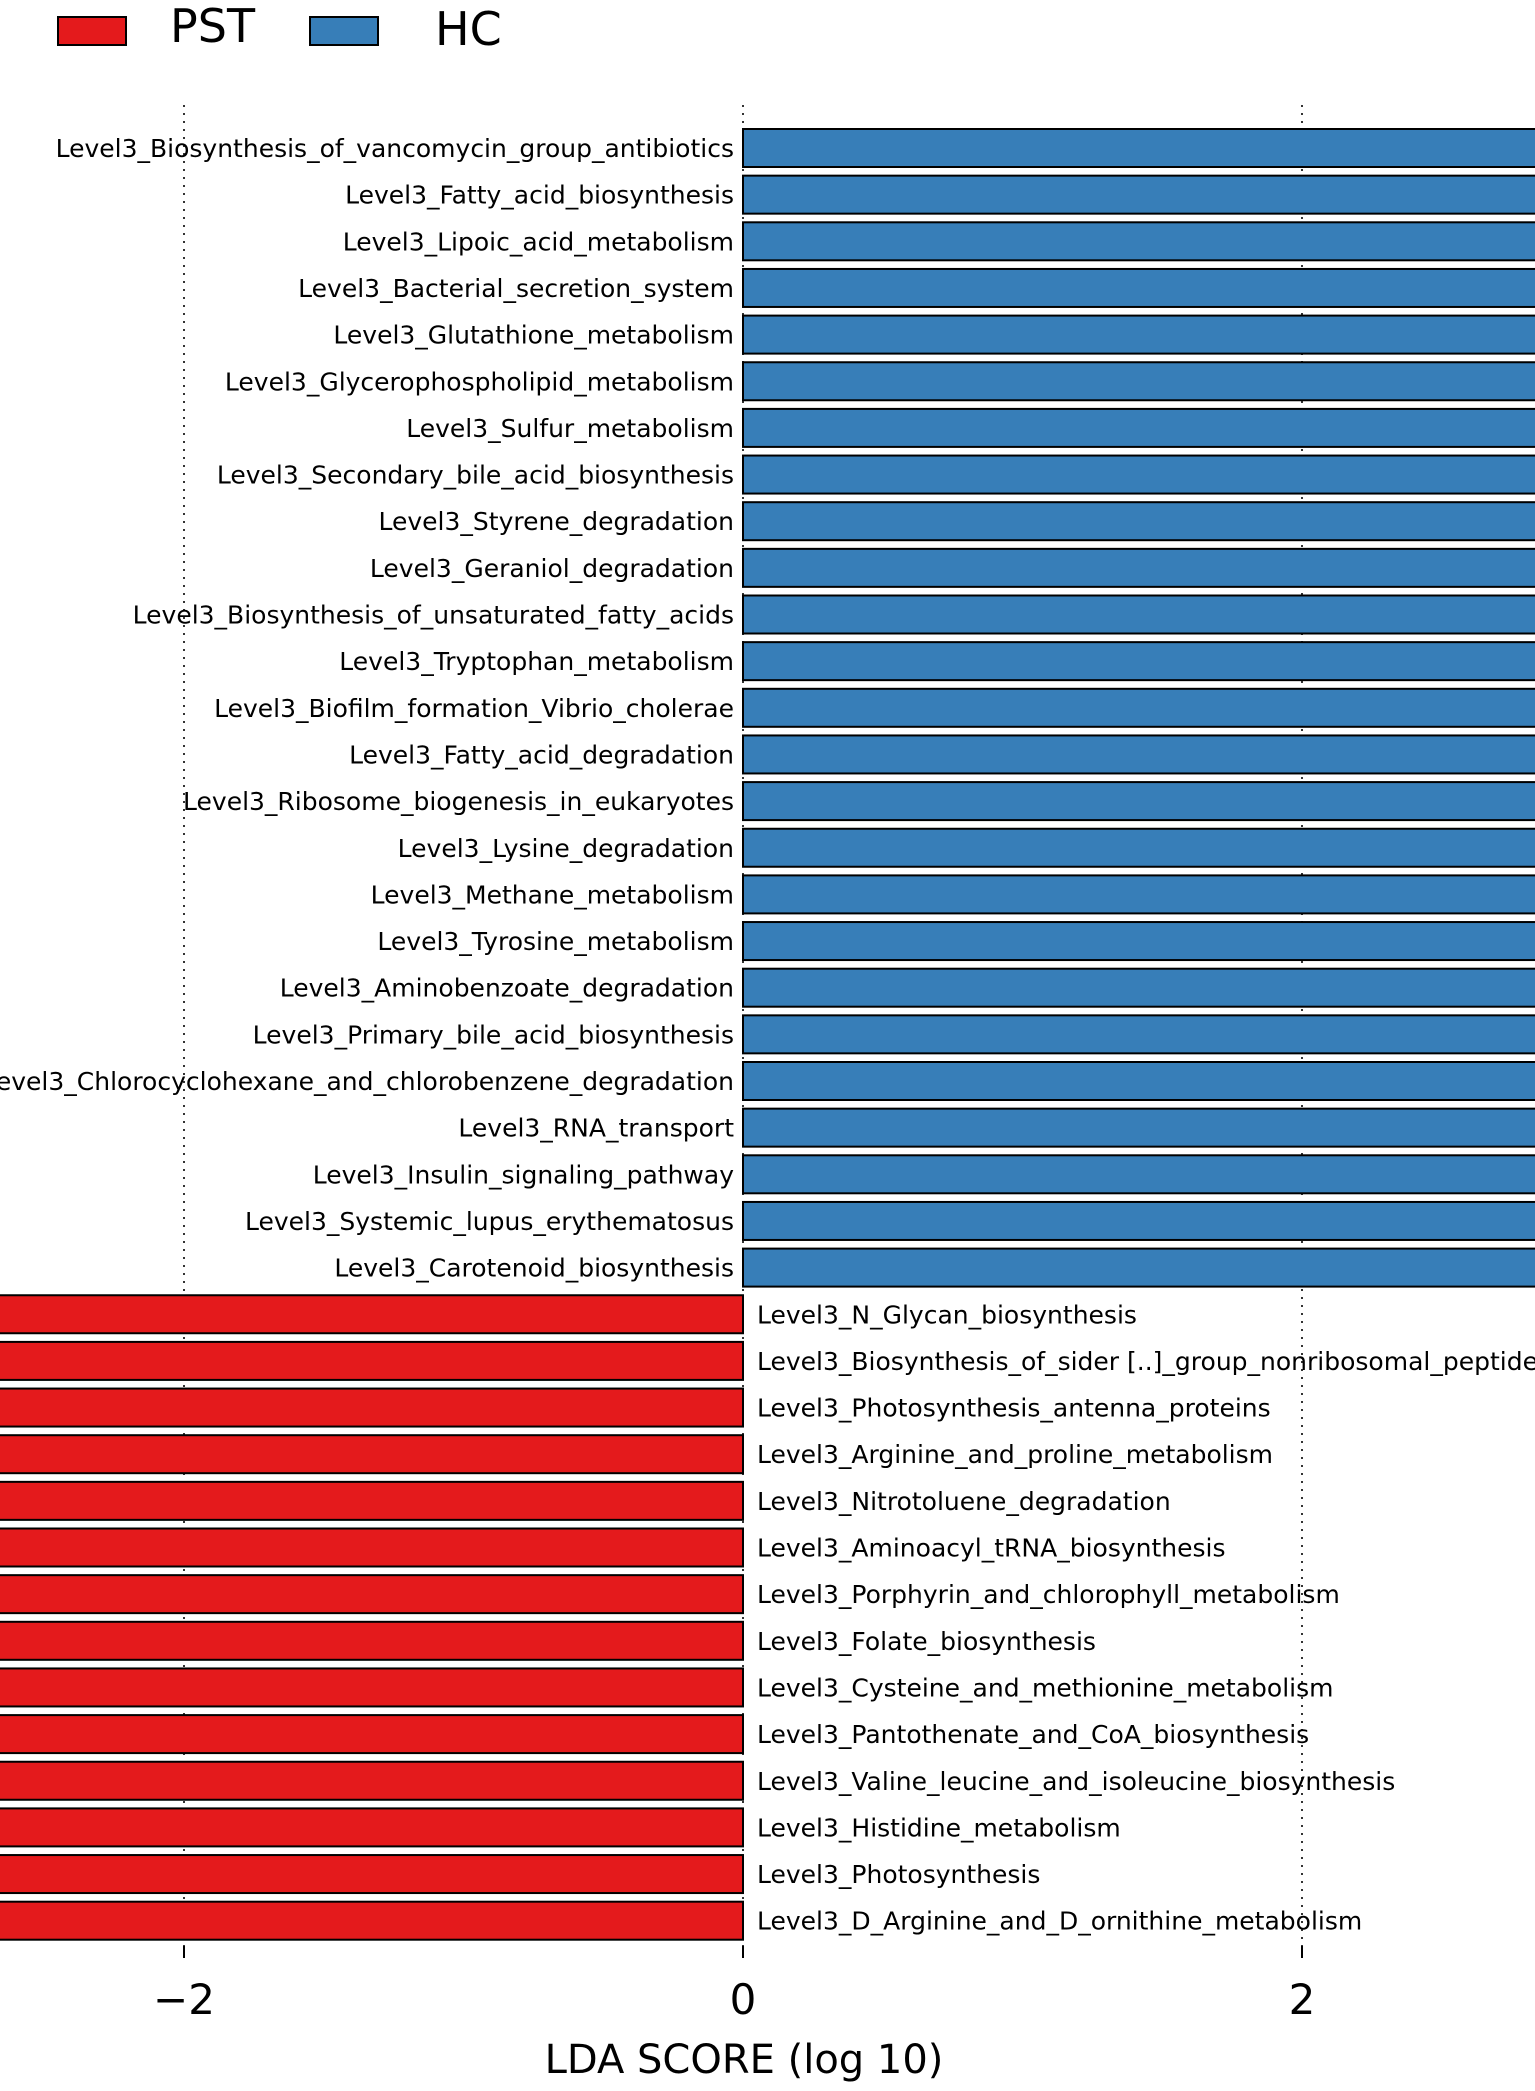 This screenshot has width=1535, height=2091. I want to click on bar-label-pst-9: Level3_Pantothenate_and_CoA_biosynthesis, so click(1033, 1734).